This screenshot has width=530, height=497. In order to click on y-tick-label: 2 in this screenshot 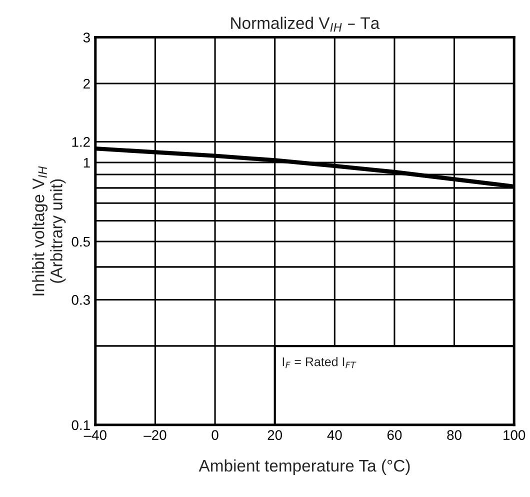, I will do `click(87, 83)`.